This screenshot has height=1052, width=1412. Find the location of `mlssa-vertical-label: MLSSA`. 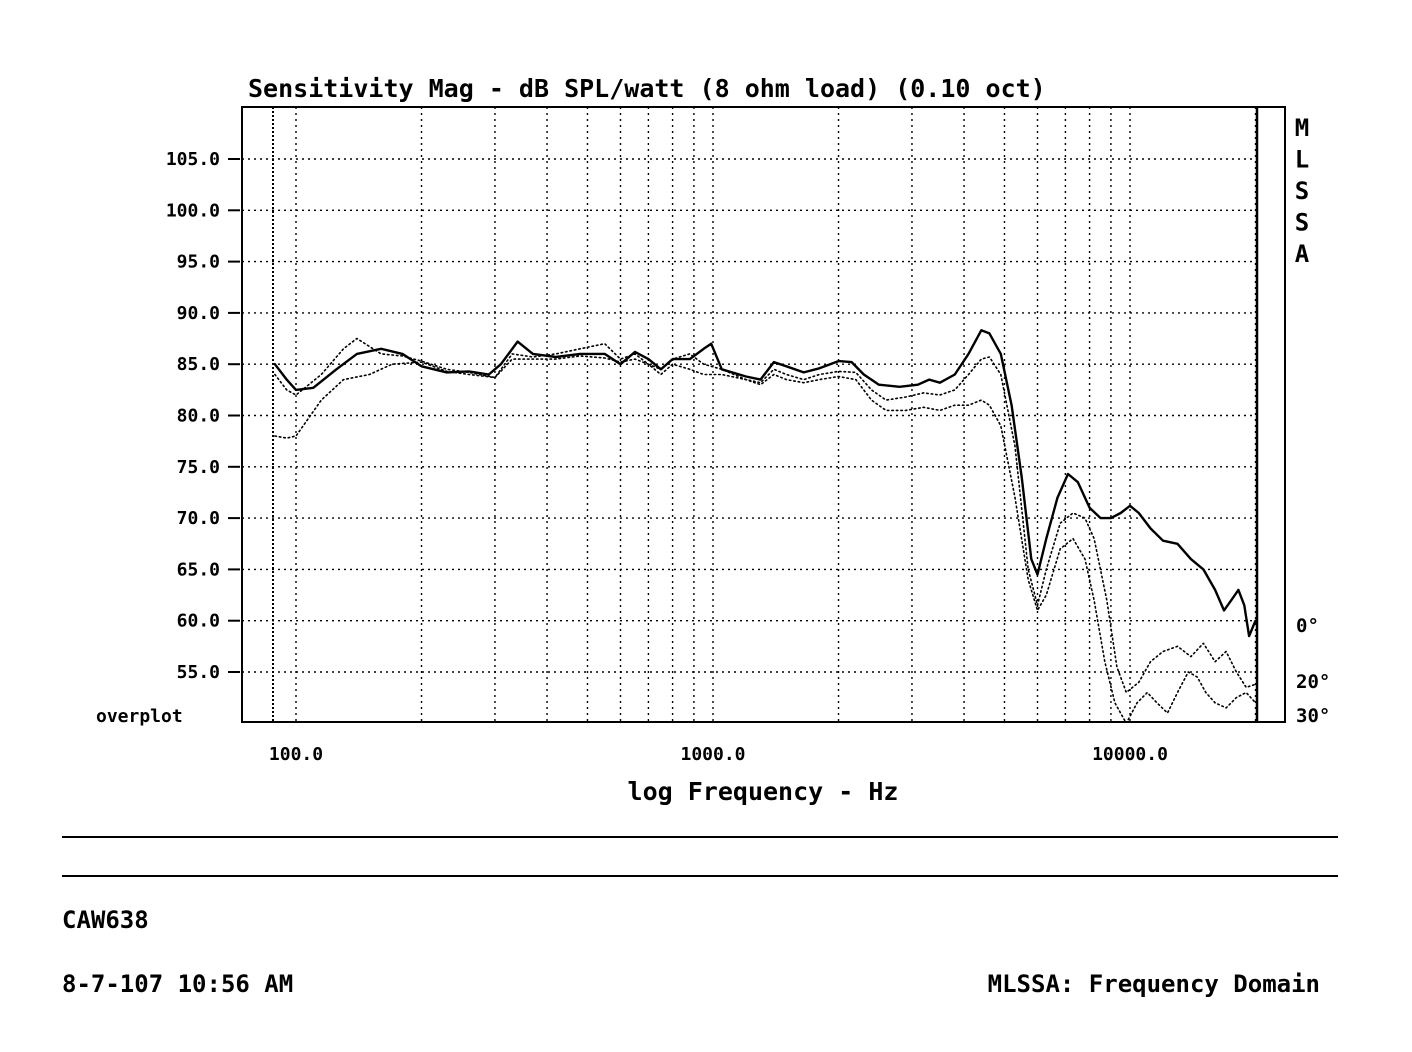

mlssa-vertical-label: MLSSA is located at coordinates (1302, 191).